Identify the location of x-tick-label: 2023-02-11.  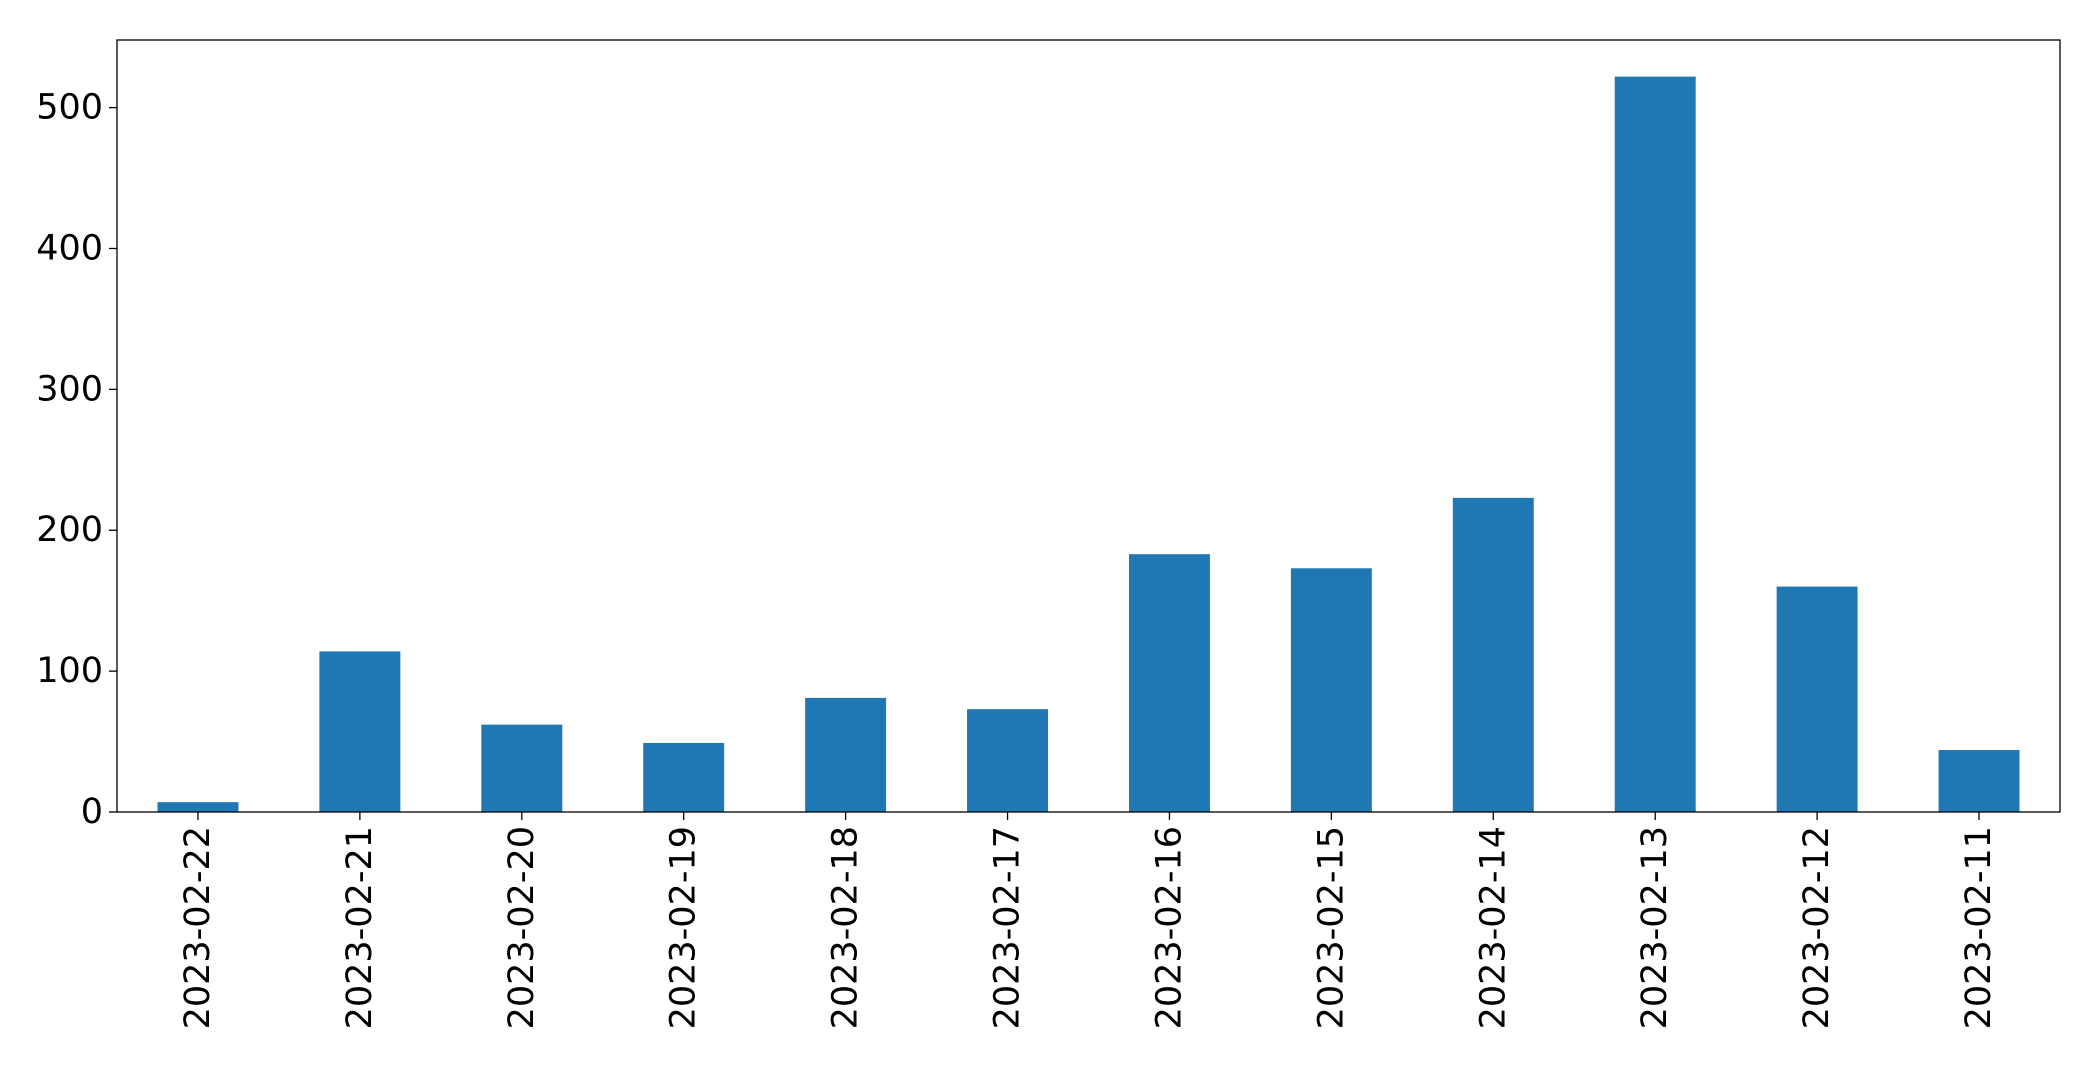
(1979, 927).